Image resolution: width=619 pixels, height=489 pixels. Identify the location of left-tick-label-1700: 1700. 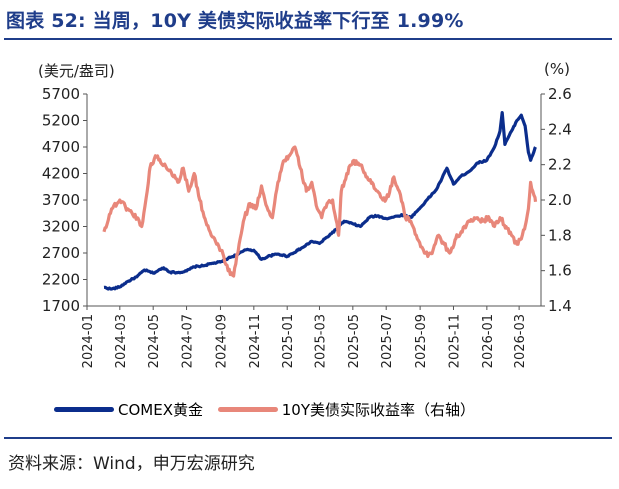
(61, 306).